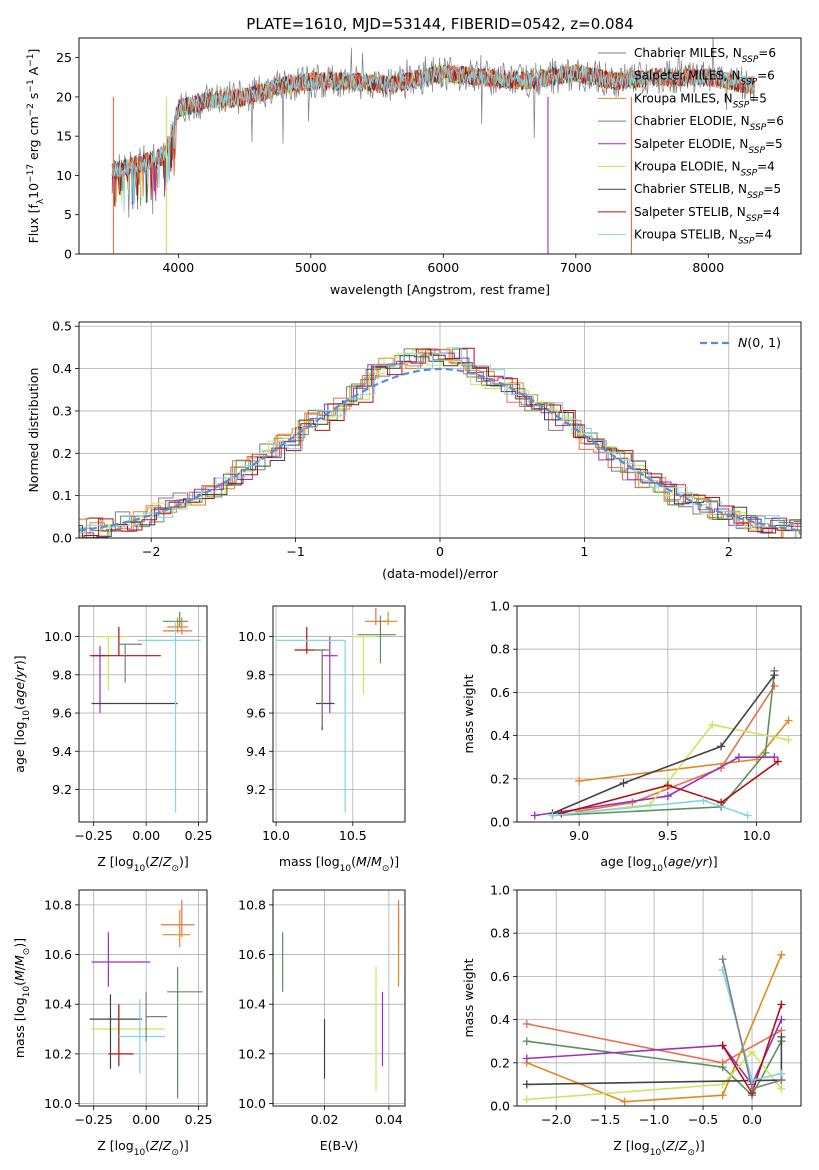 Image resolution: width=819 pixels, height=1170 pixels. What do you see at coordinates (440, 289) in the screenshot?
I see `x-axis-label: wavelength [Angstrom, rest frame]` at bounding box center [440, 289].